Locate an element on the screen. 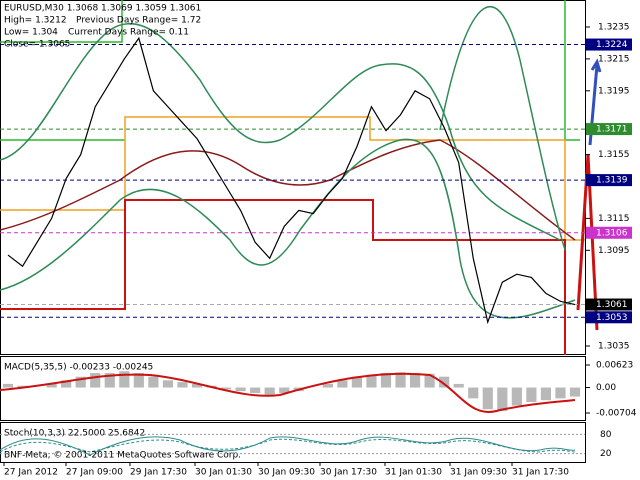  level-label: 1.3106 is located at coordinates (612, 233).